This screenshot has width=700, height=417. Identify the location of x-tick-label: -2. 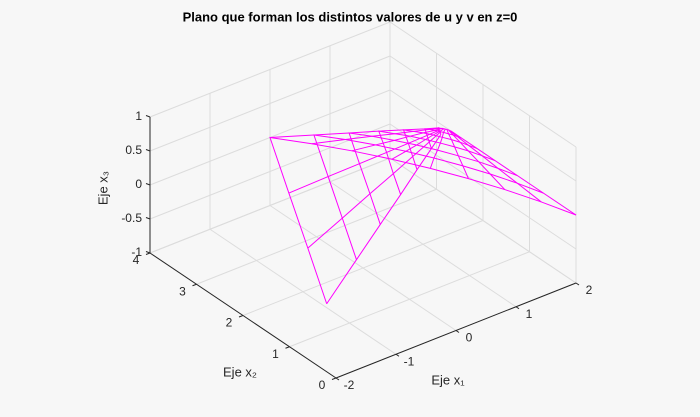
(349, 385).